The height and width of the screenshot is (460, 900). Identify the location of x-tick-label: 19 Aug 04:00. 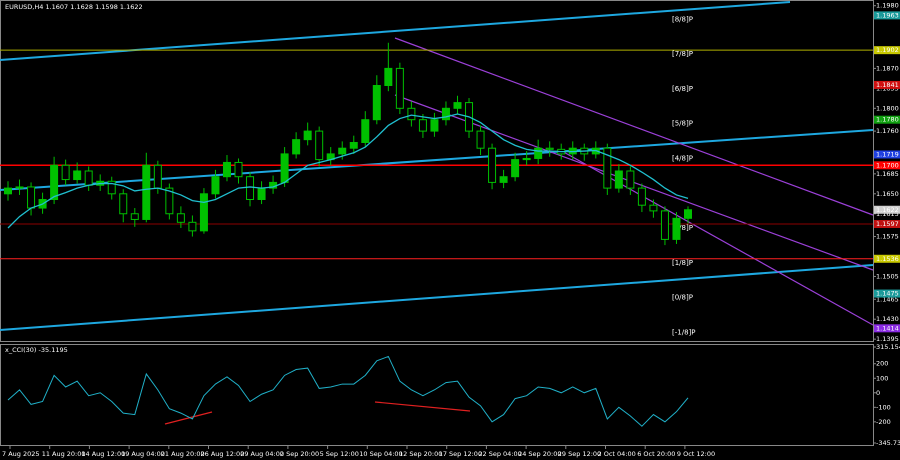
(143, 454).